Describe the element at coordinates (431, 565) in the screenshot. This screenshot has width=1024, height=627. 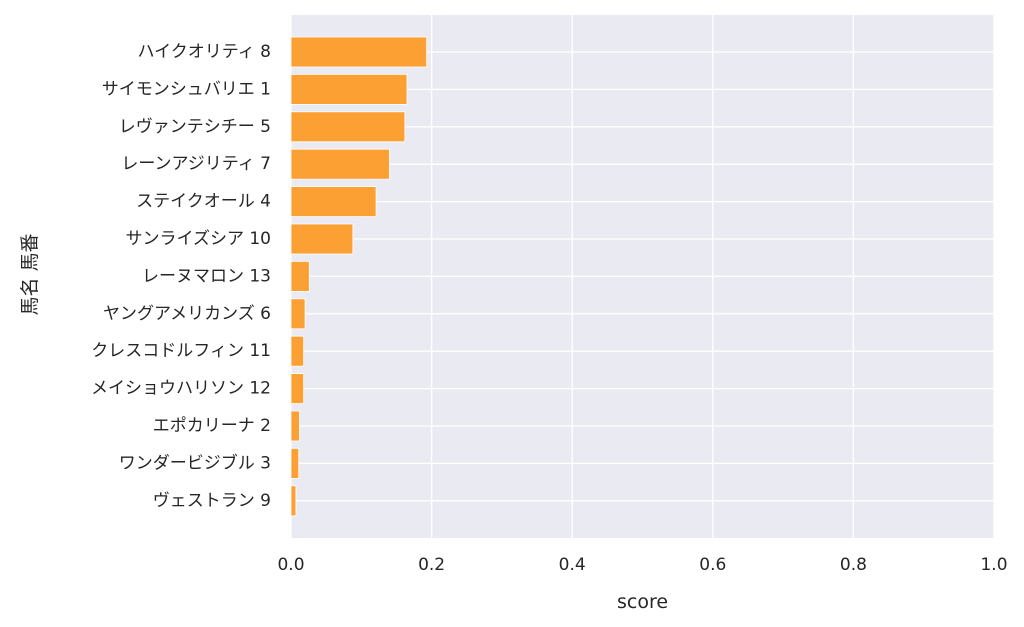
I see `x-tick-label: 0.2` at that location.